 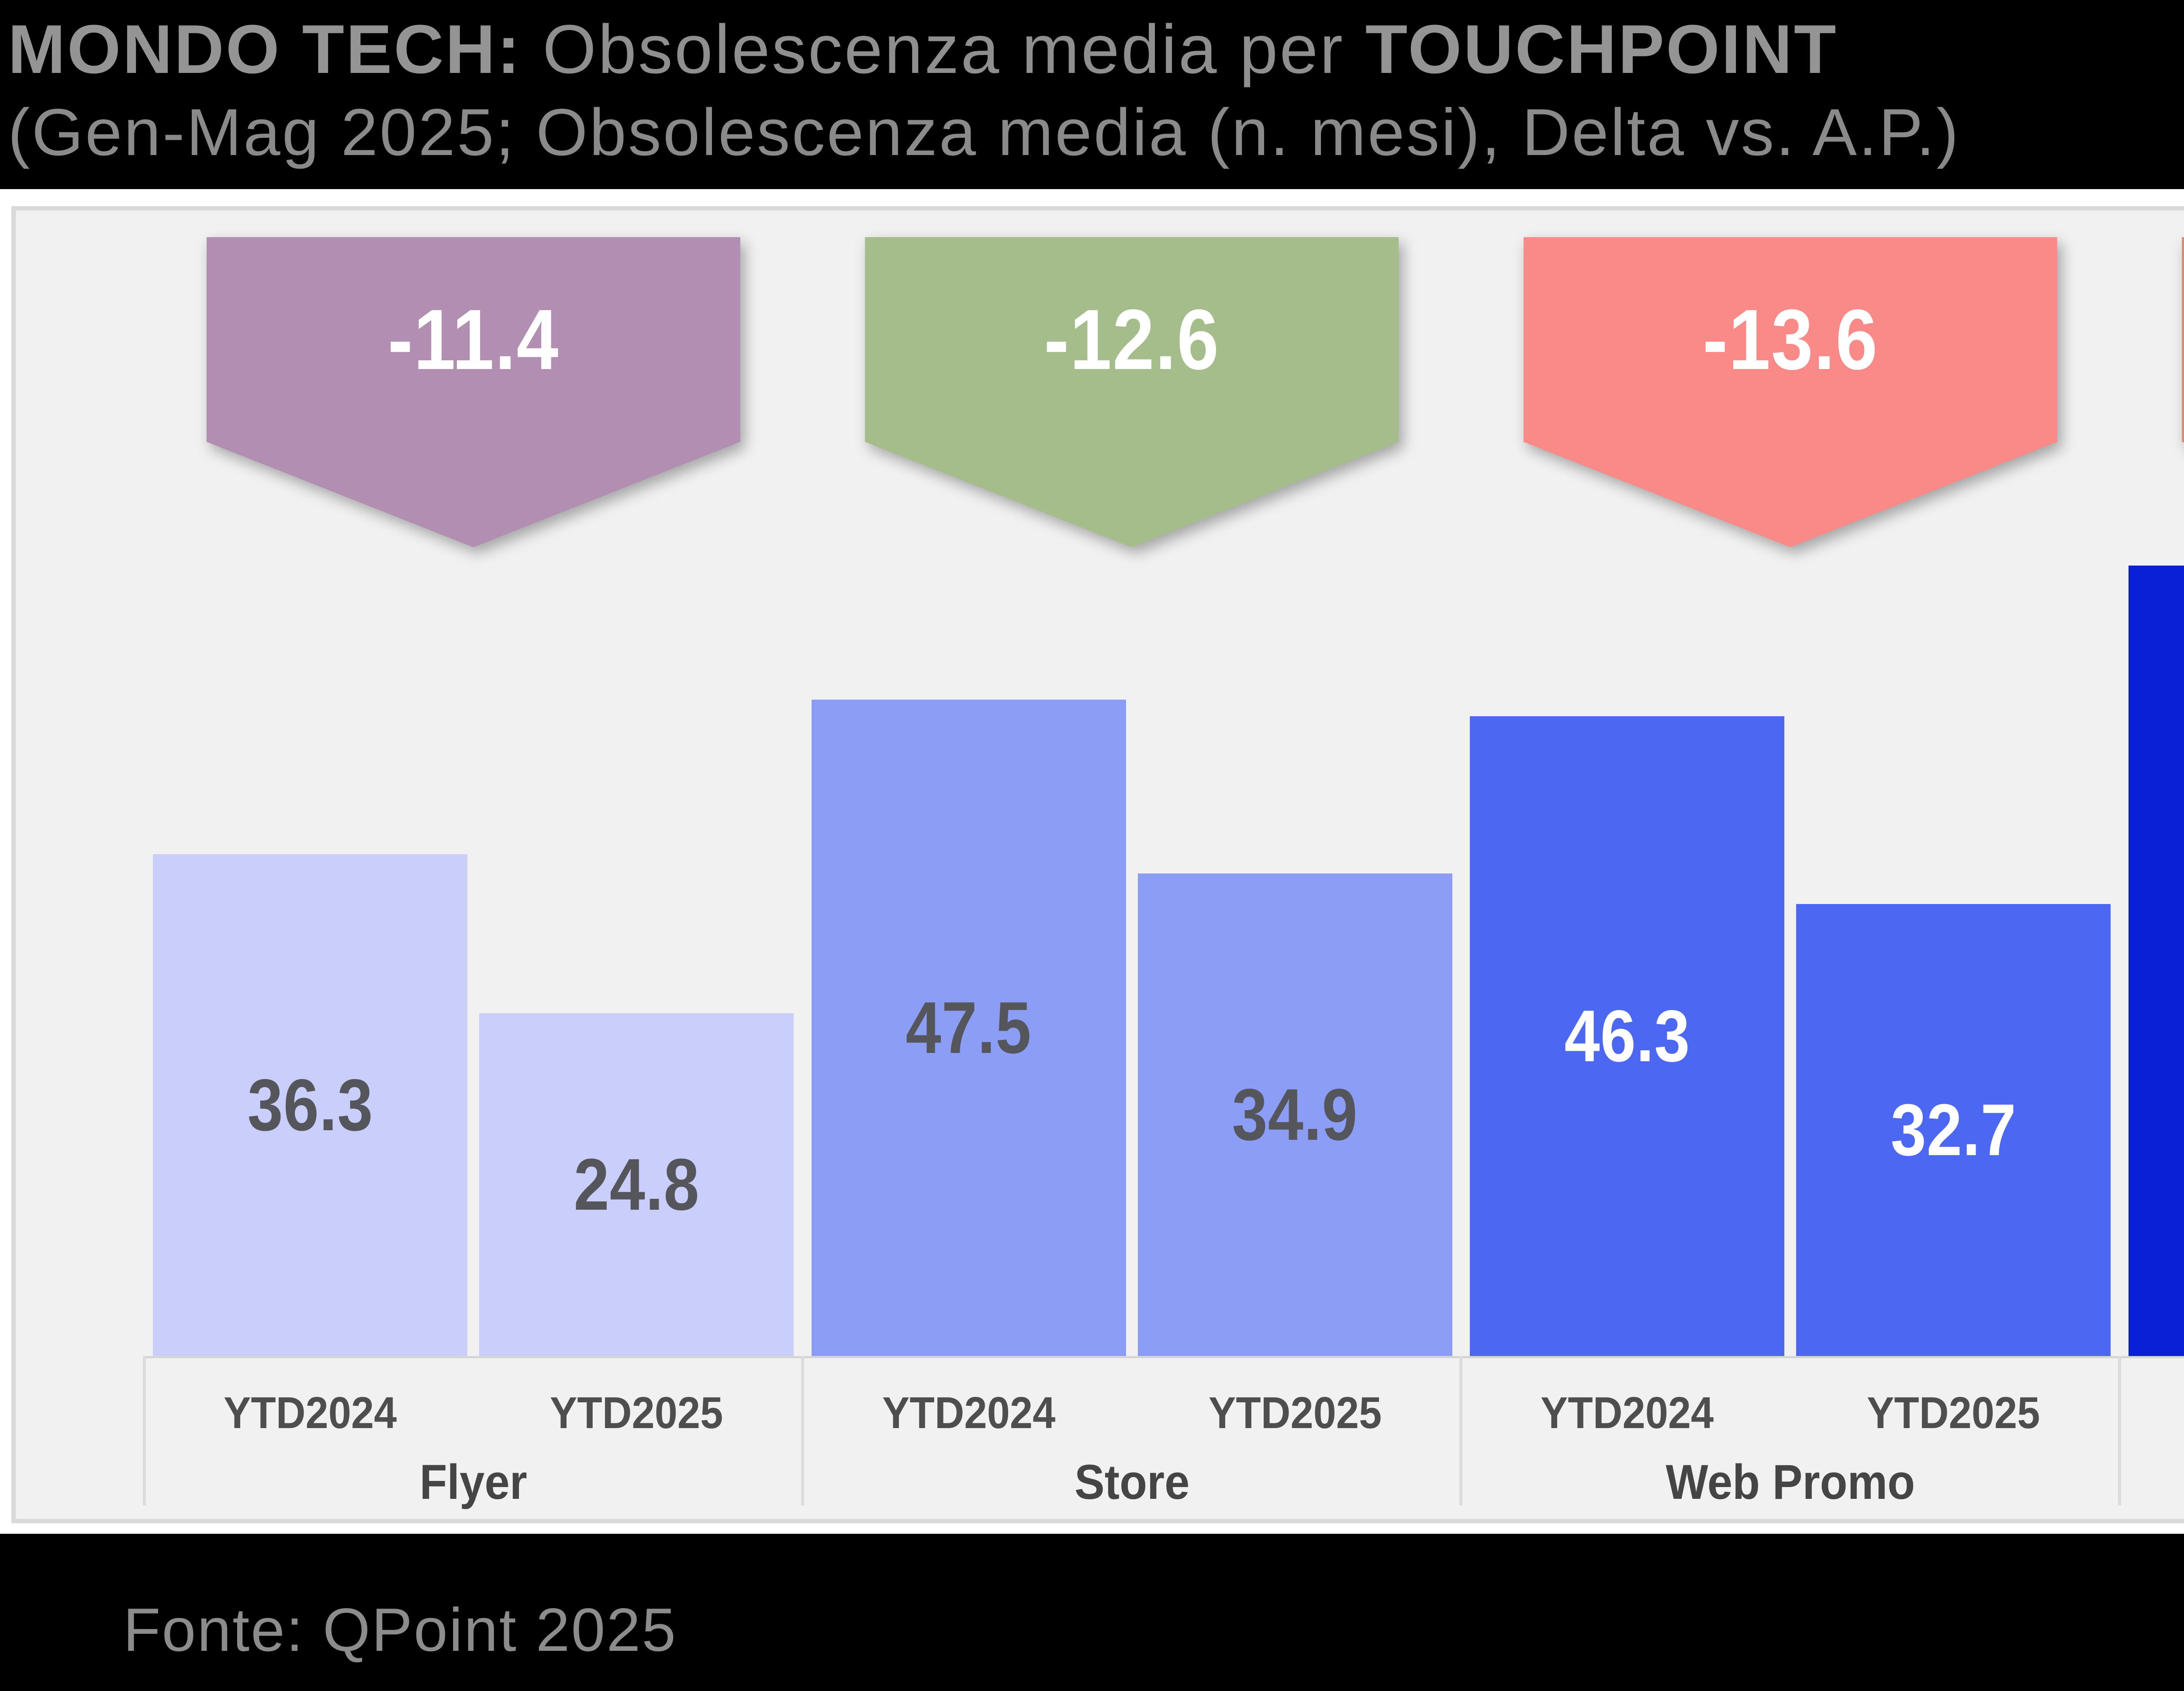 I want to click on bar-value-label: 24.8, so click(x=637, y=1184).